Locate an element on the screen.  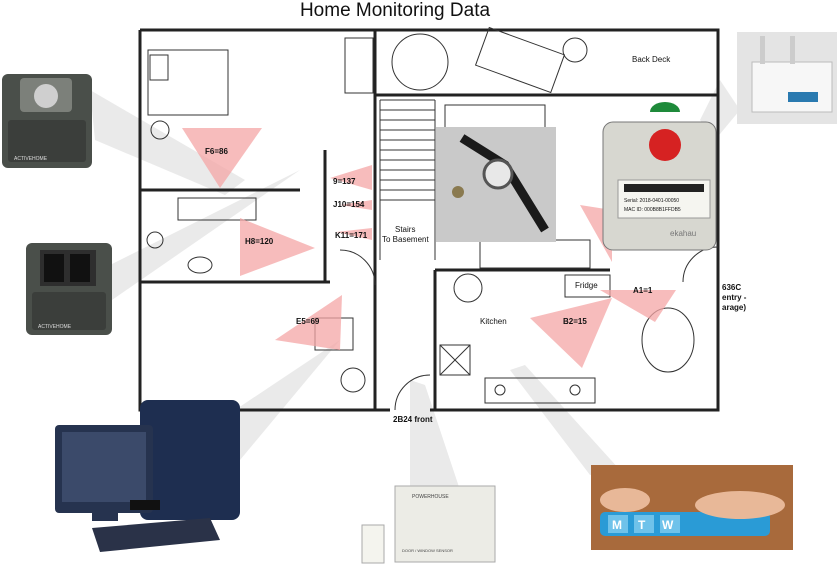
computer-photo is located at coordinates (147, 476).